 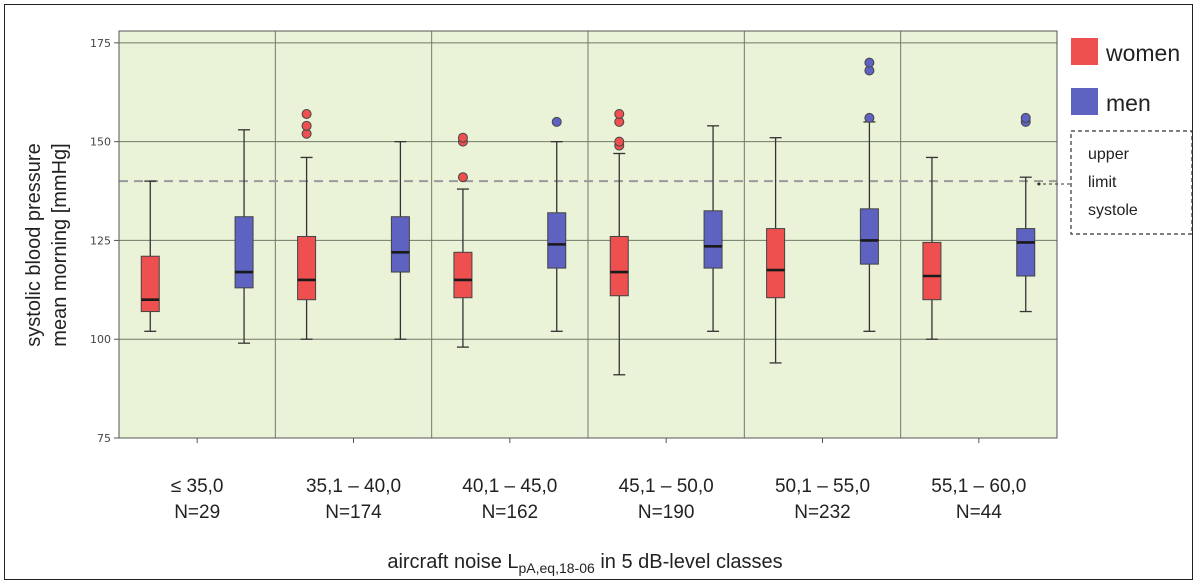 I want to click on reference-note-line1: upper, so click(x=1109, y=154).